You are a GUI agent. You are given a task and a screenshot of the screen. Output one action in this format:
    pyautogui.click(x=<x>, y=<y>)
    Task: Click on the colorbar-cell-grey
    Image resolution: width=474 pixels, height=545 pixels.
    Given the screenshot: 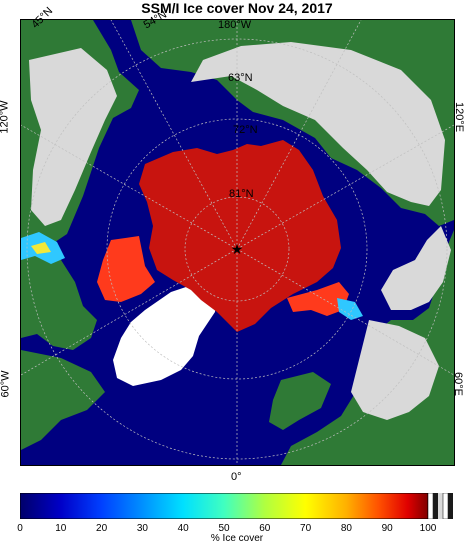 What is the action you would take?
    pyautogui.click(x=440, y=506)
    